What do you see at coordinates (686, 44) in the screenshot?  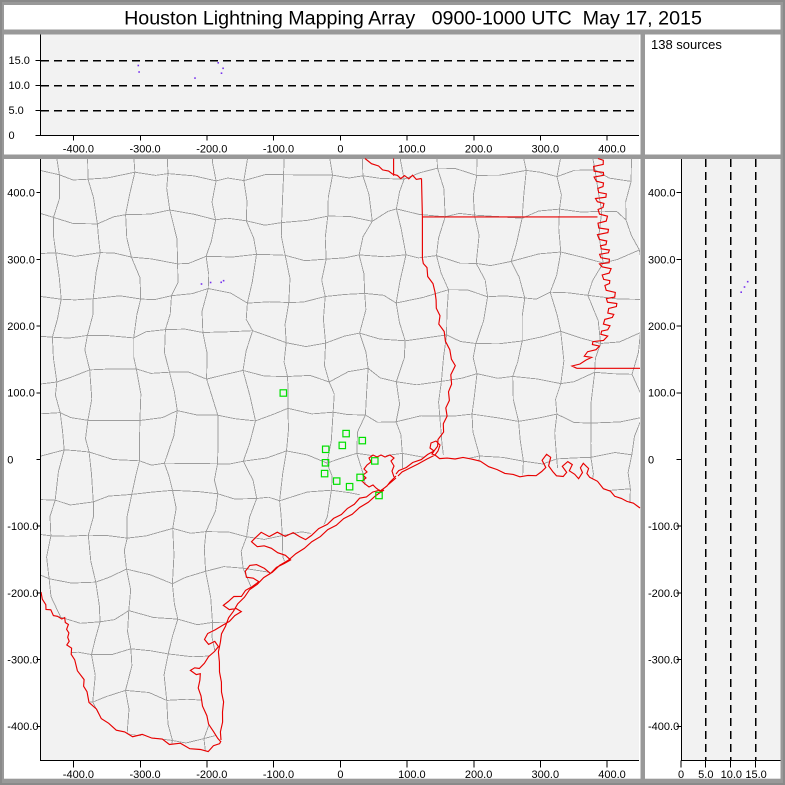 I see `svg-text: 138 sources` at bounding box center [686, 44].